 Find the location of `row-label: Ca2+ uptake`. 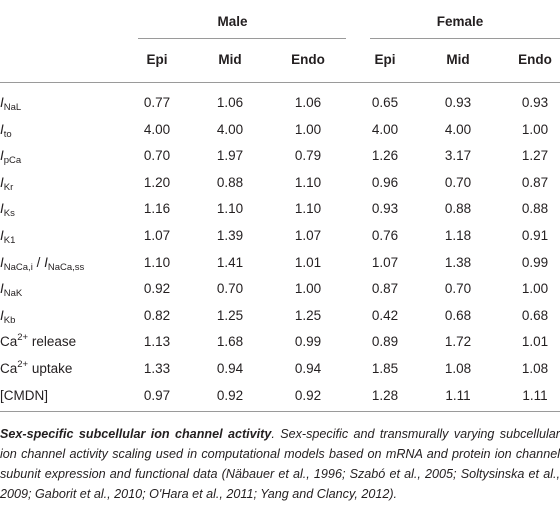

row-label: Ca2+ uptake is located at coordinates (36, 367).